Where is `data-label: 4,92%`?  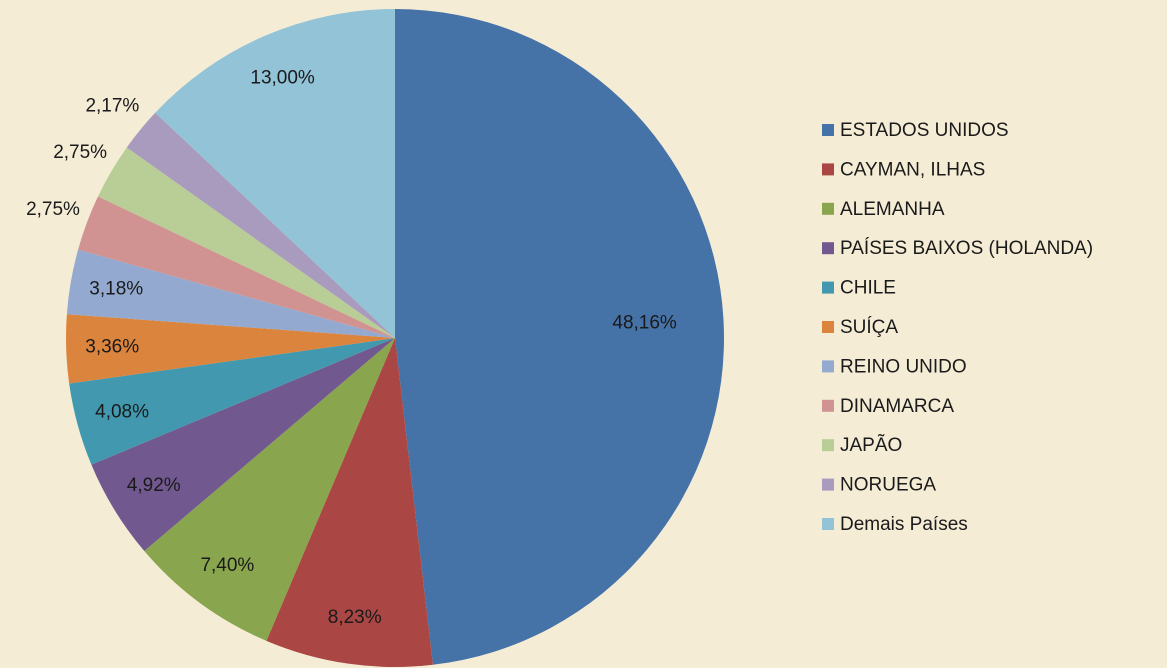
data-label: 4,92% is located at coordinates (154, 485).